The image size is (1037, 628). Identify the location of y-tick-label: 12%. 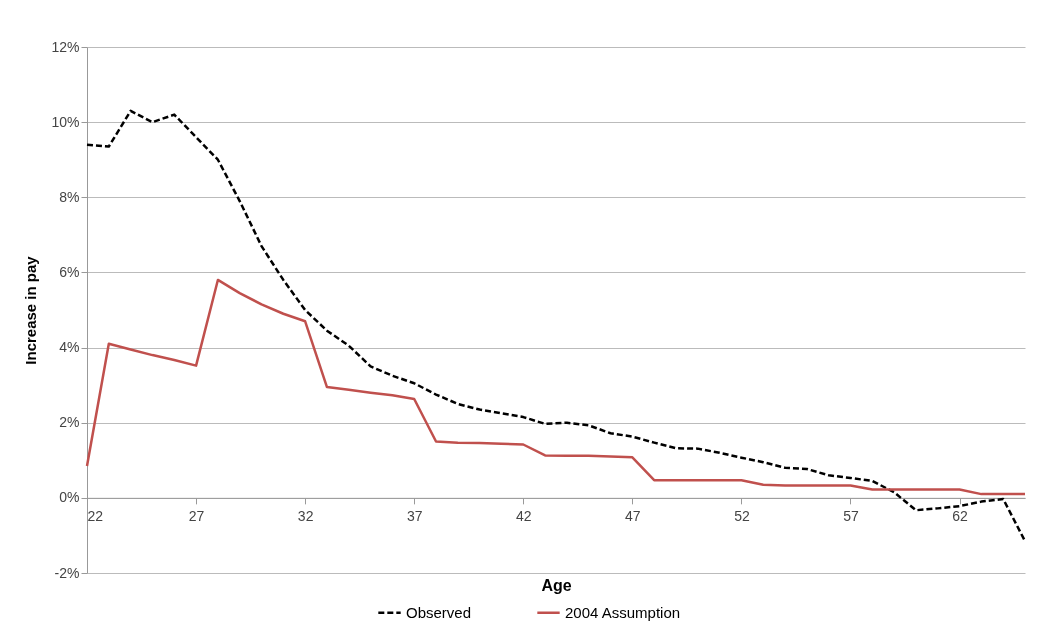
(65, 46).